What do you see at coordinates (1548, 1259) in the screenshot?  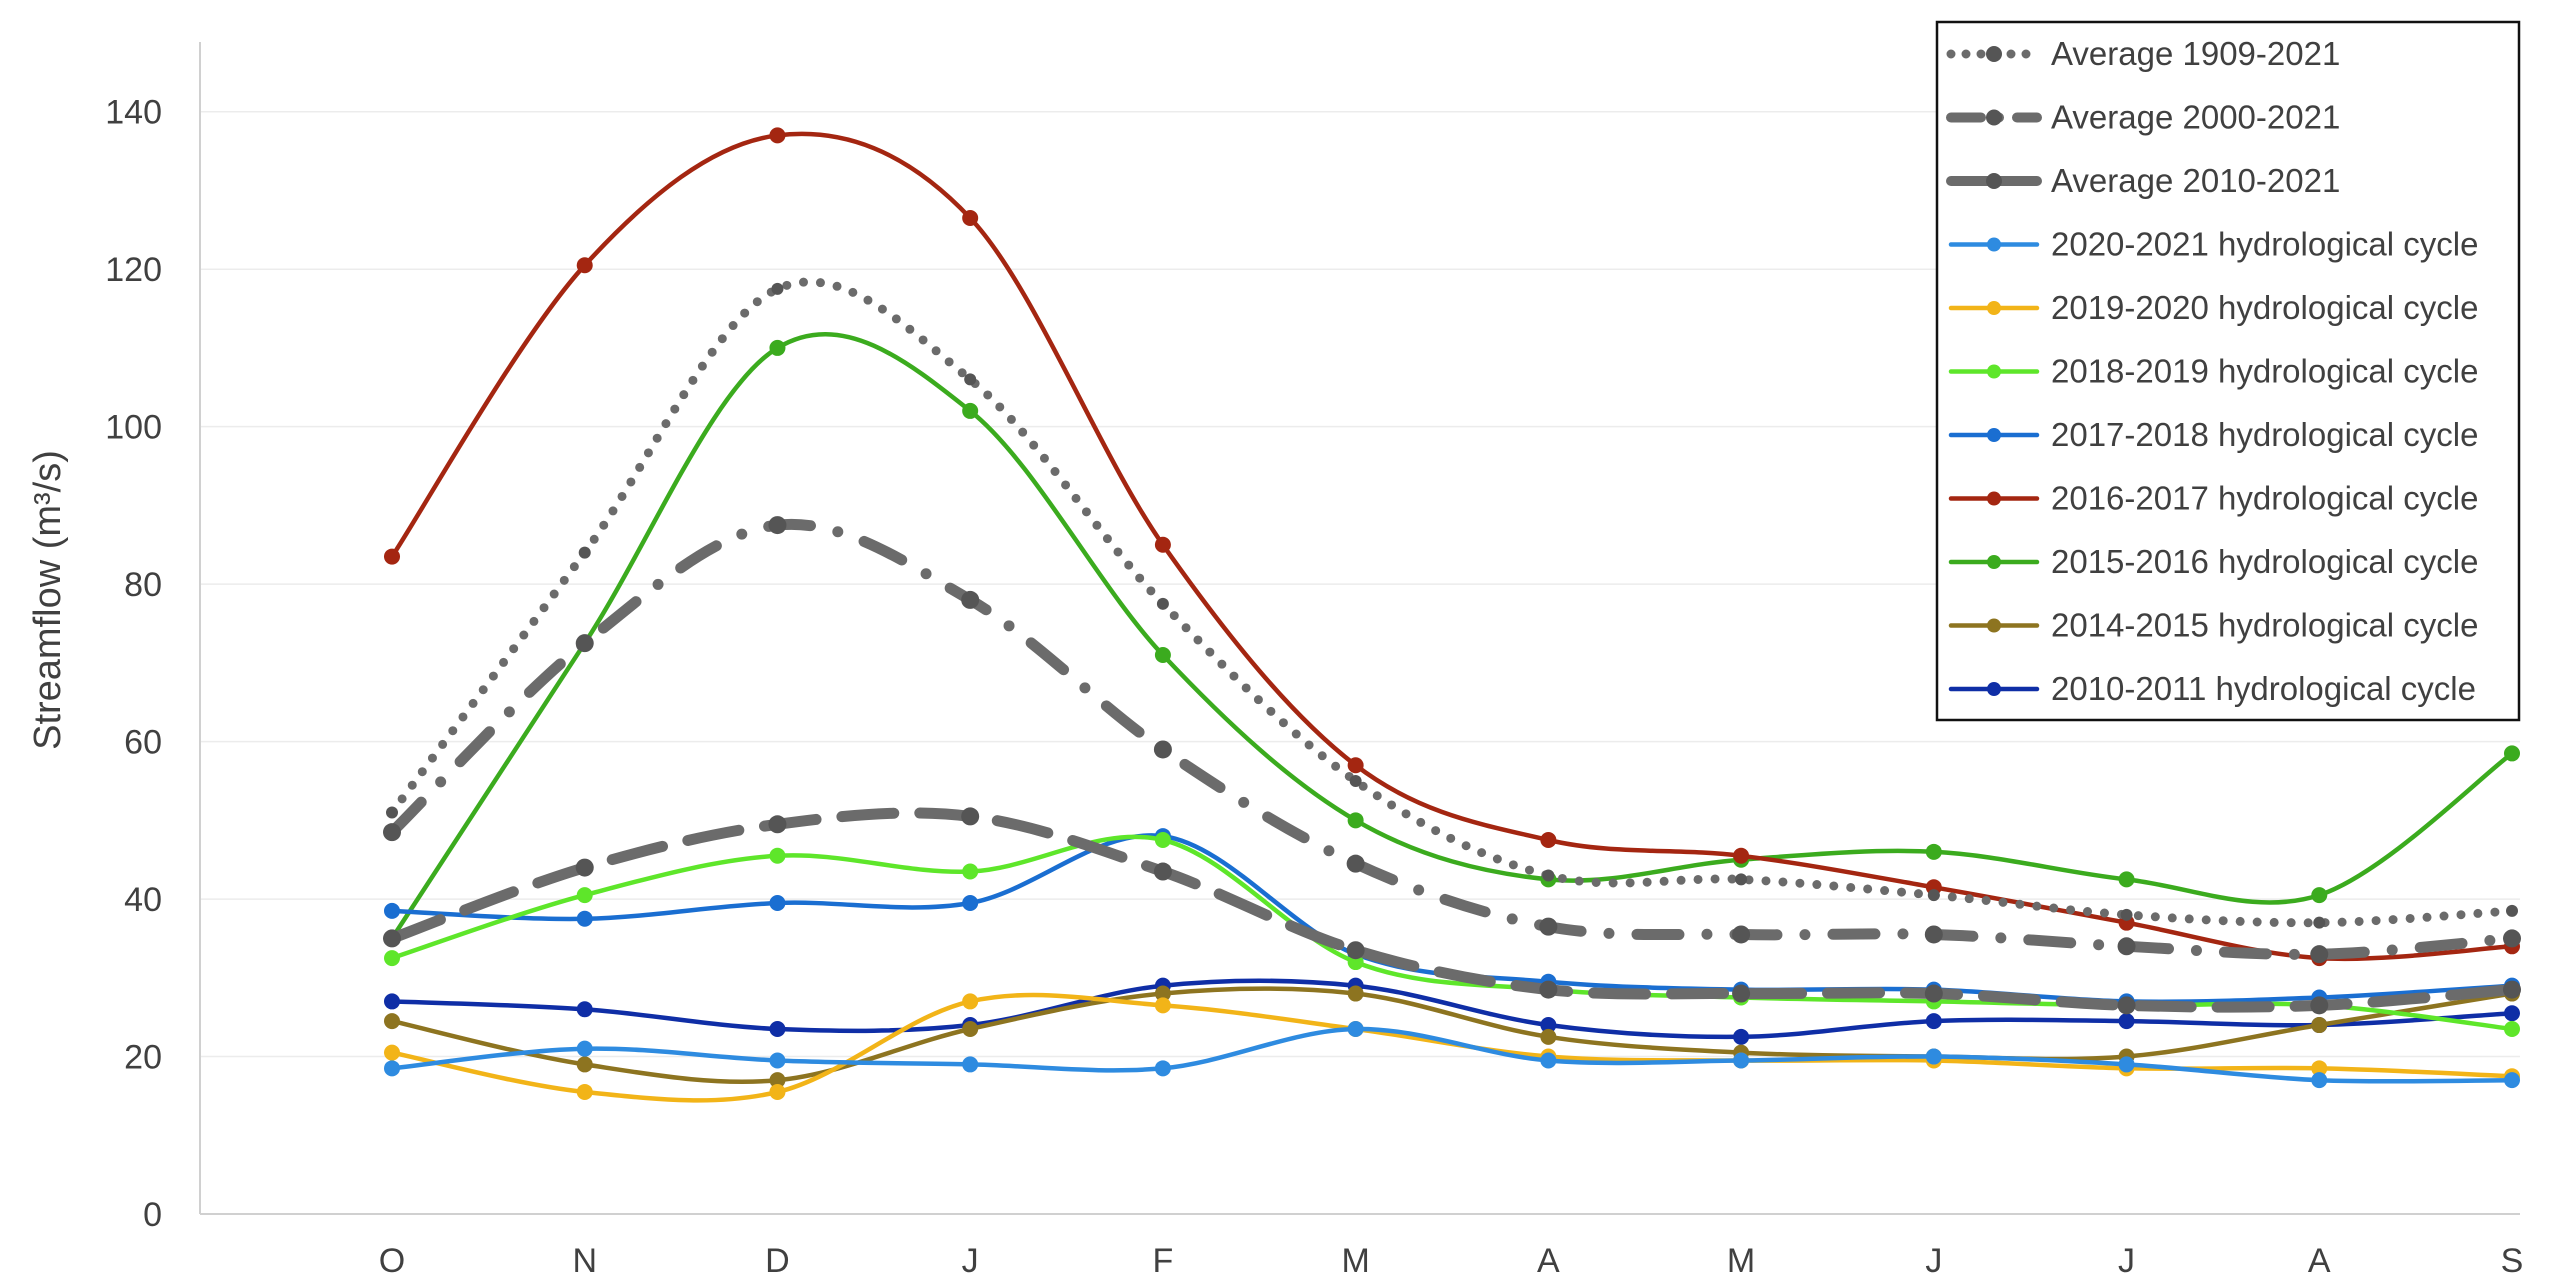 I see `x-tick-label: A` at bounding box center [1548, 1259].